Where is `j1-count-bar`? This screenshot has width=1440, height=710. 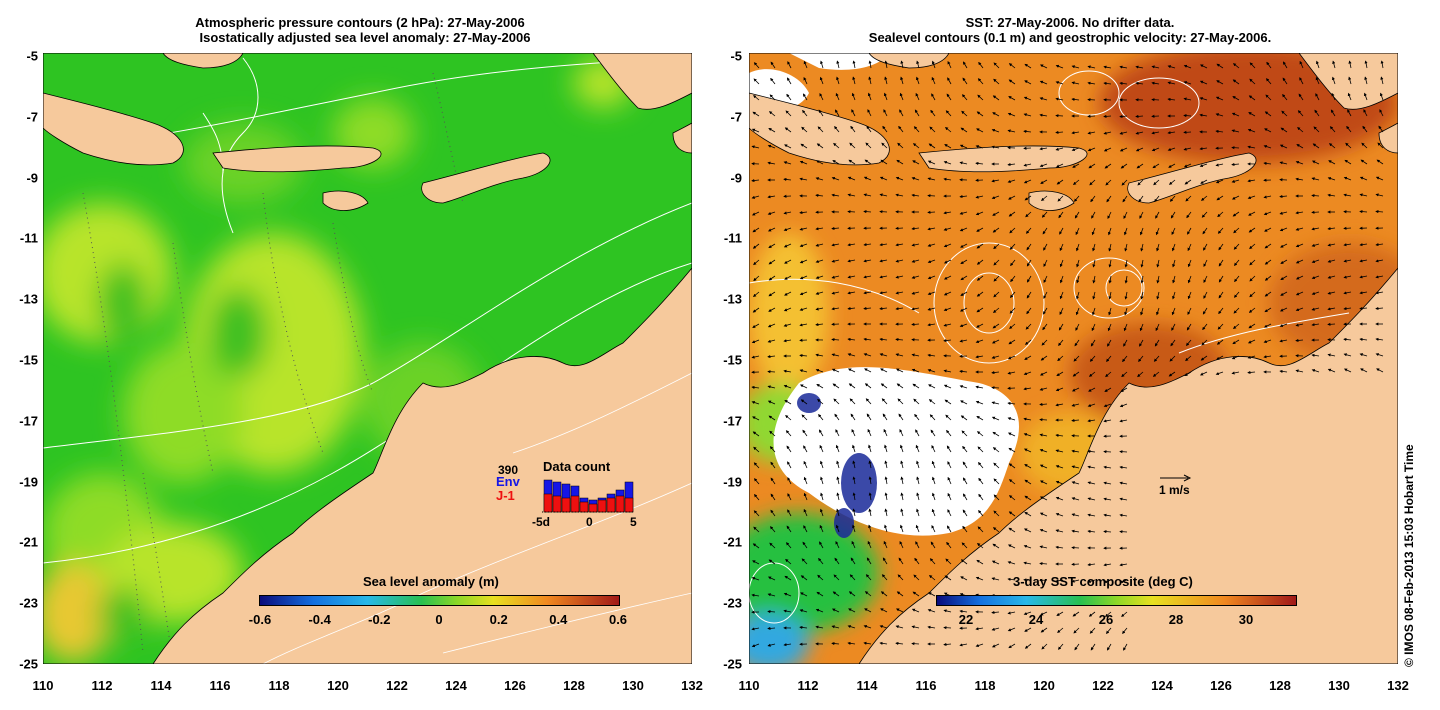 j1-count-bar is located at coordinates (575, 504).